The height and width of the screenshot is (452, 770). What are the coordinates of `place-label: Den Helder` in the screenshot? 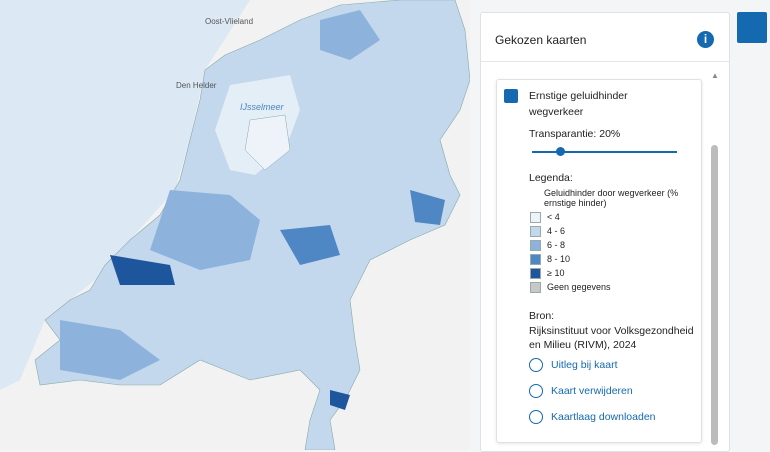 It's located at (196, 85).